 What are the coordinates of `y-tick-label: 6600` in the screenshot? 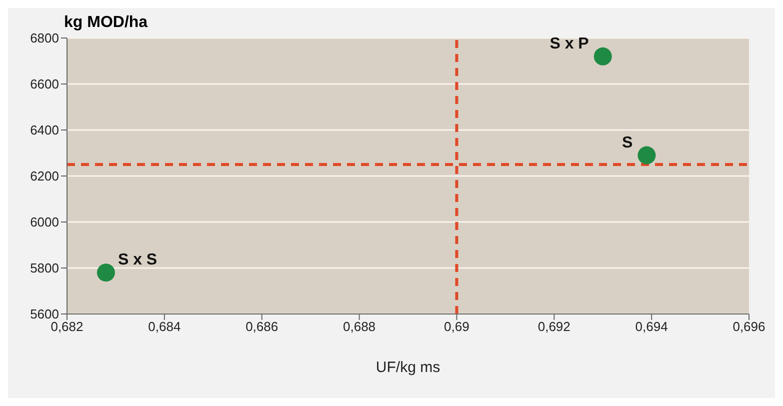 It's located at (44, 84).